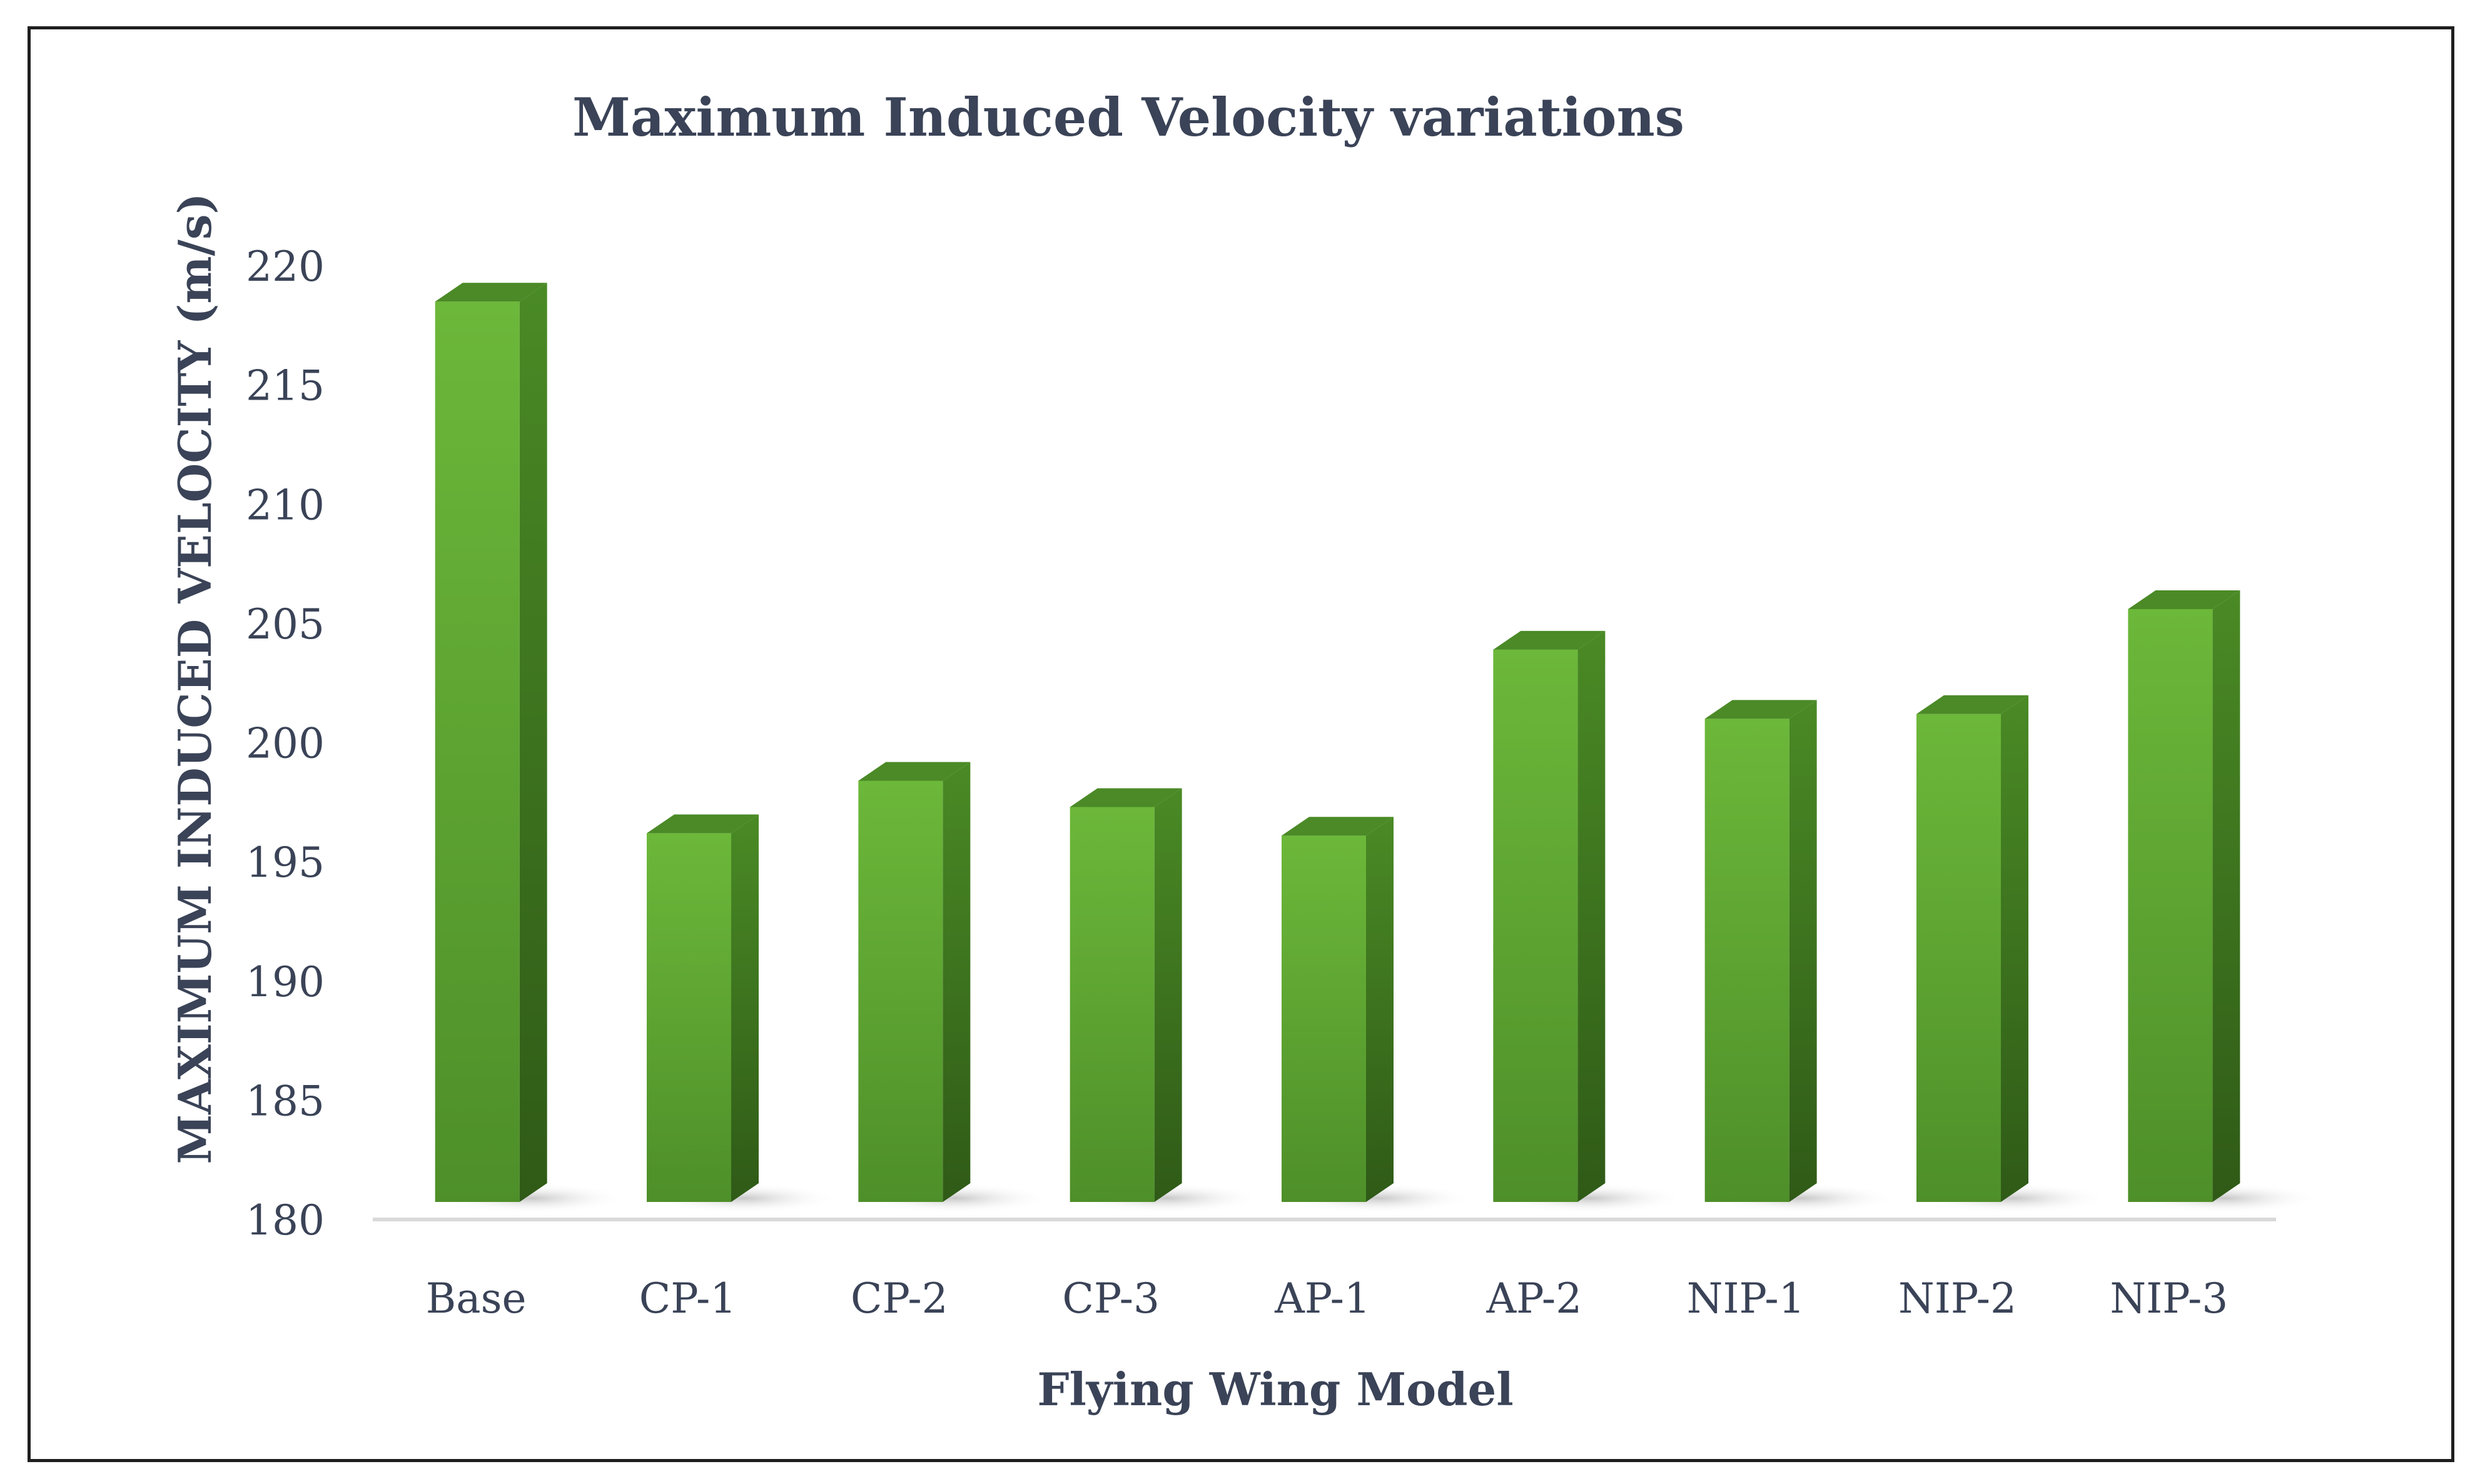  Describe the element at coordinates (1957, 1299) in the screenshot. I see `x-tick-label: NIP-2` at that location.